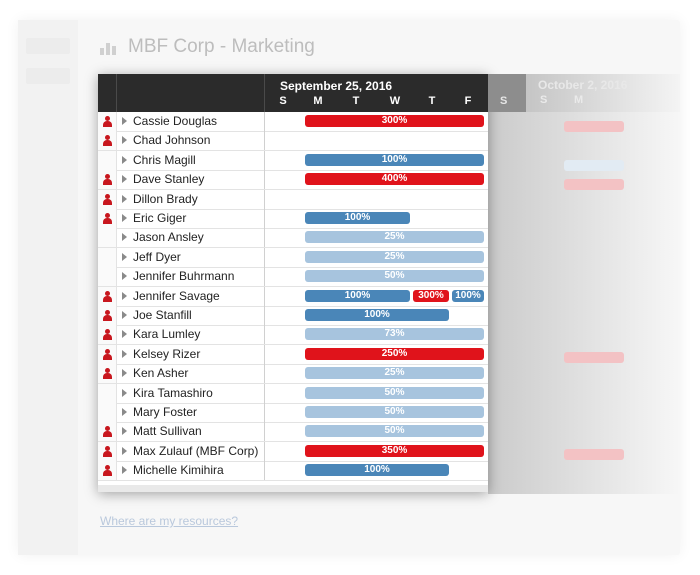 The width and height of the screenshot is (700, 575). What do you see at coordinates (293, 374) in the screenshot?
I see `resource-row: Ken Asher 25%` at bounding box center [293, 374].